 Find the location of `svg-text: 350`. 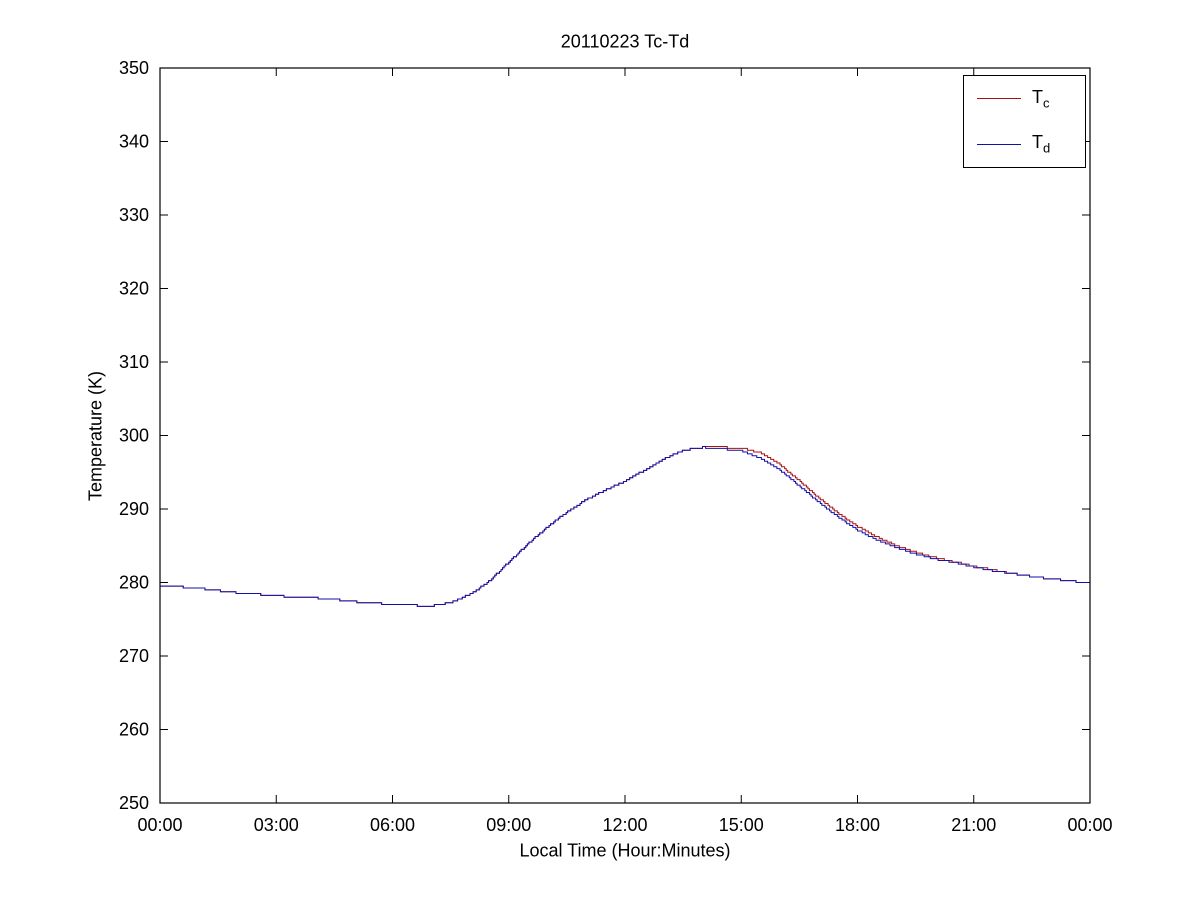

svg-text: 350 is located at coordinates (134, 68).